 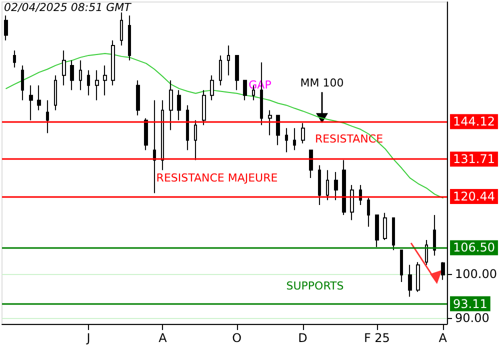 What do you see at coordinates (474, 121) in the screenshot?
I see `ref-line-label: 144.12` at bounding box center [474, 121].